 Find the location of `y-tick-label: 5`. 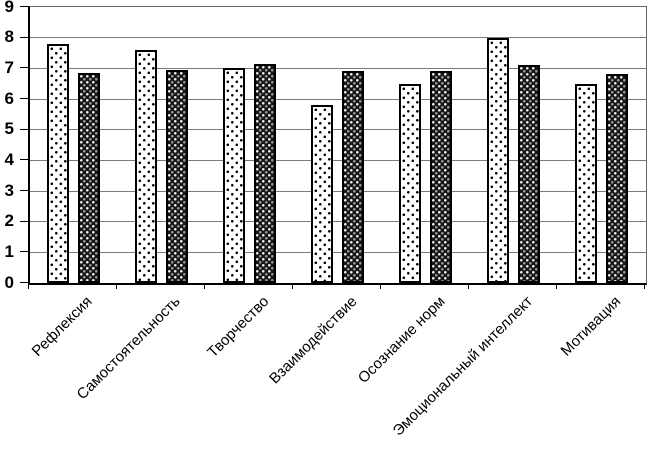

y-tick-label: 5 is located at coordinates (9, 128).